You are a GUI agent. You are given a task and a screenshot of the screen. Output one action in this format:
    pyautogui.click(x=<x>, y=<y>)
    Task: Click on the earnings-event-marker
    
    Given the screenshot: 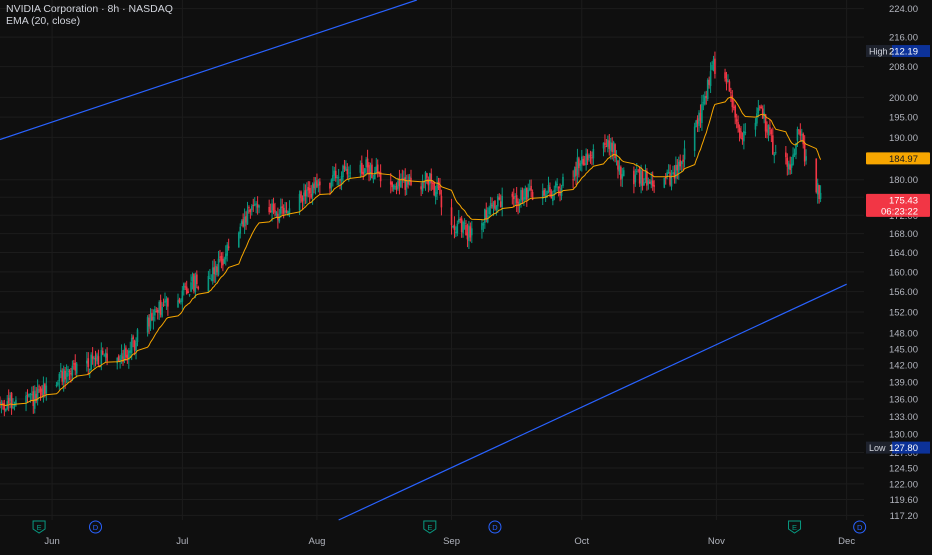 What is the action you would take?
    pyautogui.click(x=795, y=527)
    